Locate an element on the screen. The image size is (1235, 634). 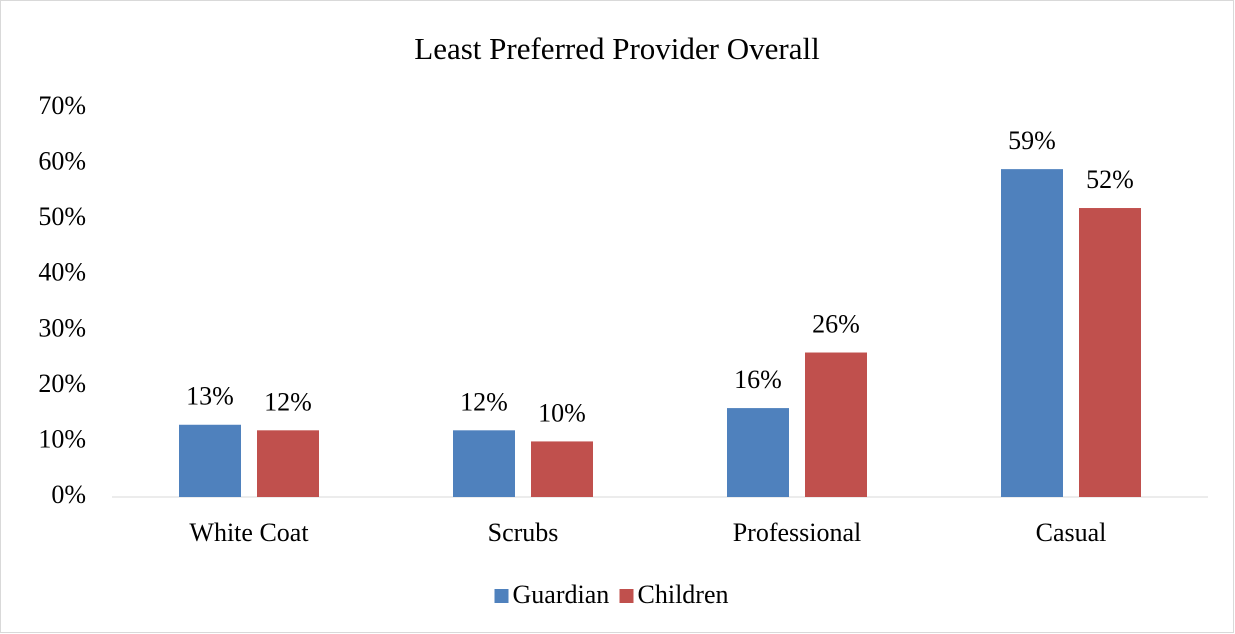
chart-title: Least Preferred Provider Overall is located at coordinates (616, 48).